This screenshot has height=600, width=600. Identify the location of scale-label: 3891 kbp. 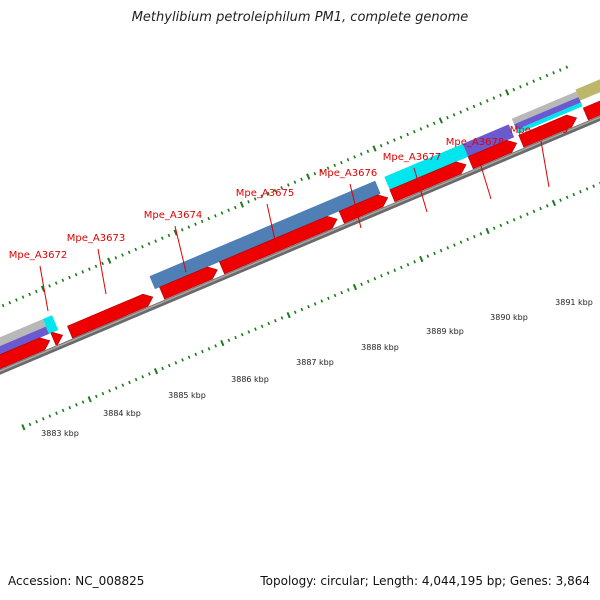
(574, 302).